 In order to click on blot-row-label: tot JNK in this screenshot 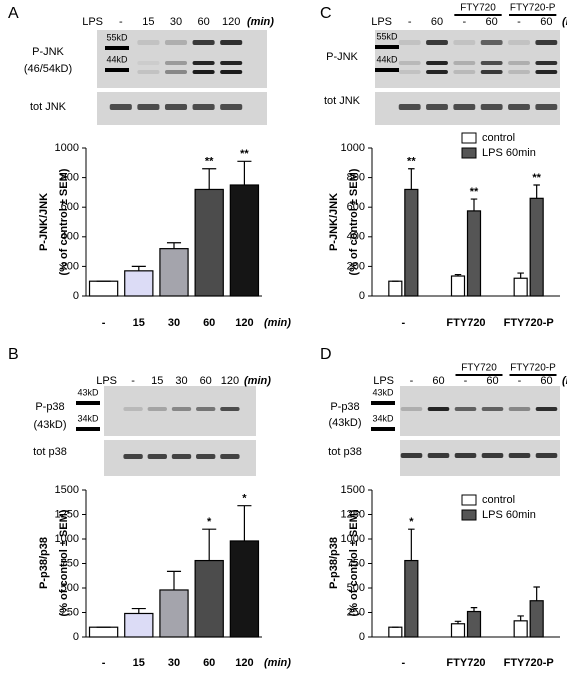, I will do `click(48, 107)`.